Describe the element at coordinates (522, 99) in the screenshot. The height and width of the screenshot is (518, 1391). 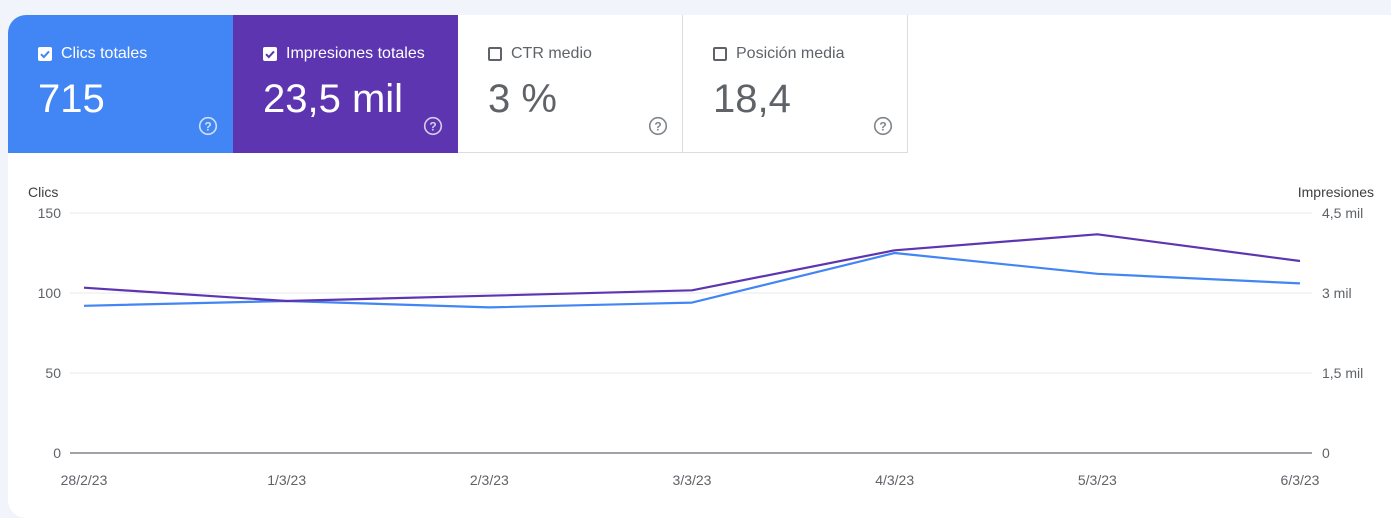
I see `metric-value: 3 %` at that location.